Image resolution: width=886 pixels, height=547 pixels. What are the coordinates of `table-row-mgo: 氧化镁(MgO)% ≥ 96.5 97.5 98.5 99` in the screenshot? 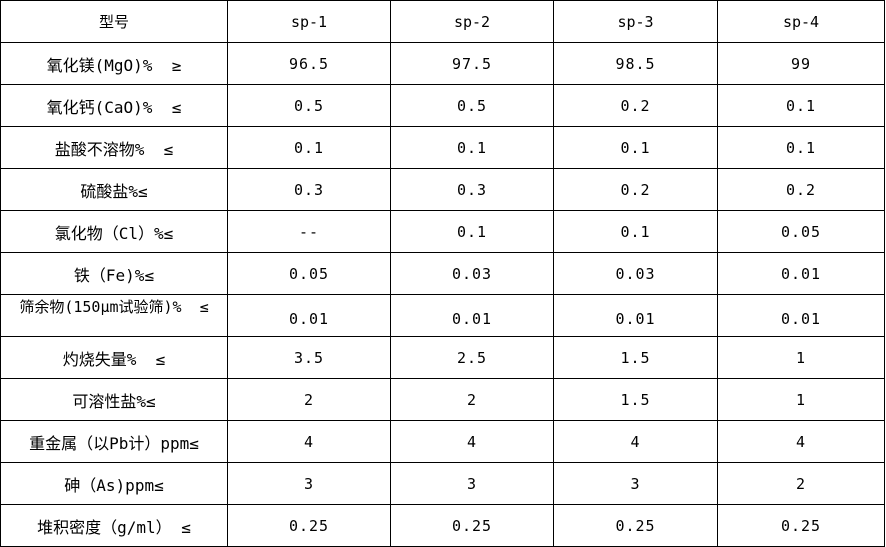 It's located at (442, 63).